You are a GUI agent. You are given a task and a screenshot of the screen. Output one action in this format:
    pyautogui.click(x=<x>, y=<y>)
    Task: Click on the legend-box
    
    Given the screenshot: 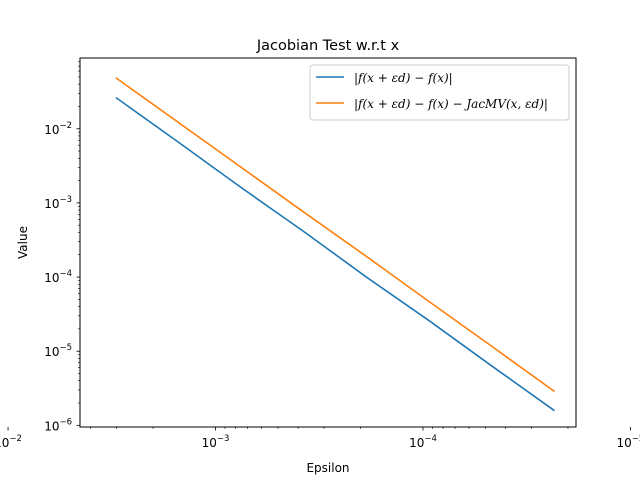 What is the action you would take?
    pyautogui.click(x=439, y=92)
    